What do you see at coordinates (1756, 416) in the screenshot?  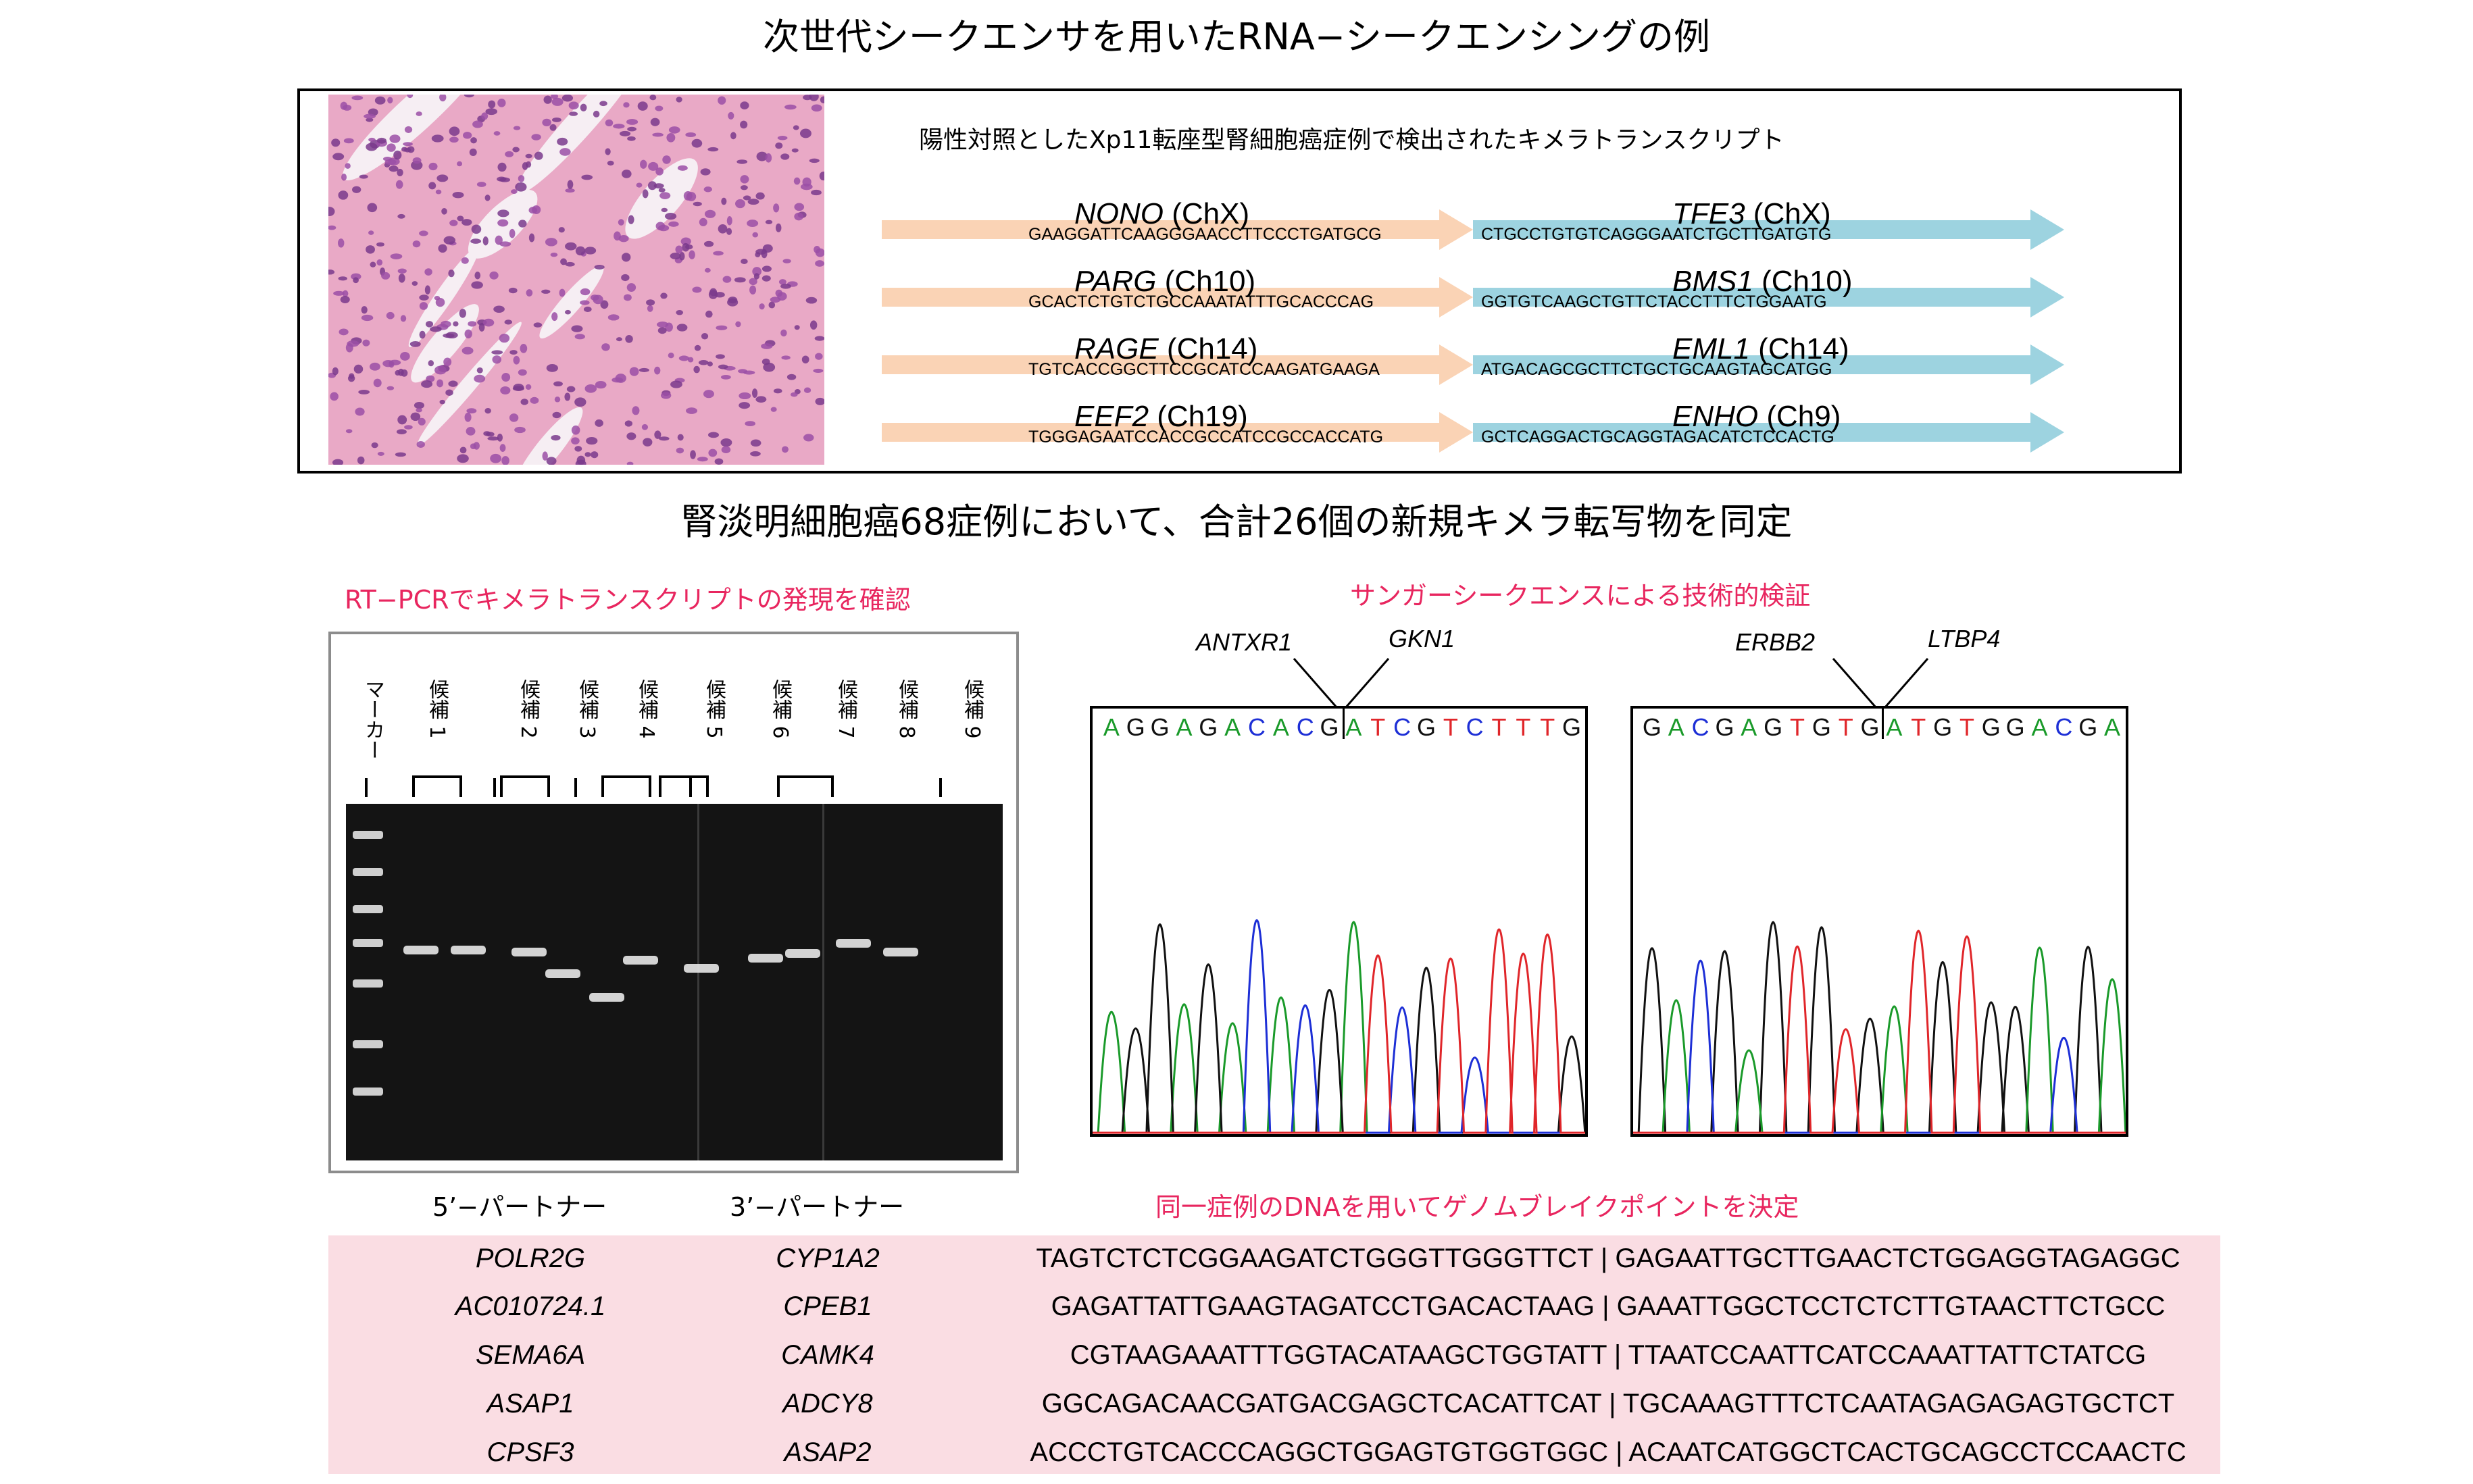 I see `gene-3prime-label: ENHO (Ch9)` at bounding box center [1756, 416].